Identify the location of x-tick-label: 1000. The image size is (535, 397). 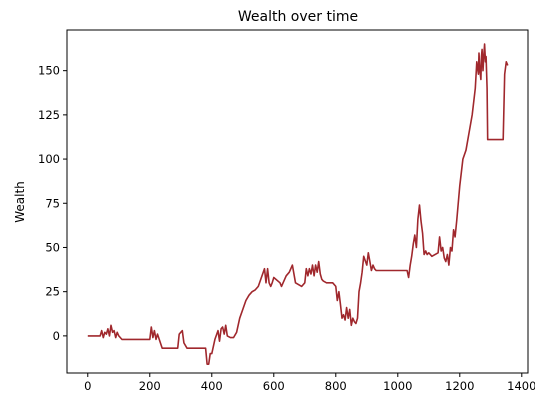
(397, 386).